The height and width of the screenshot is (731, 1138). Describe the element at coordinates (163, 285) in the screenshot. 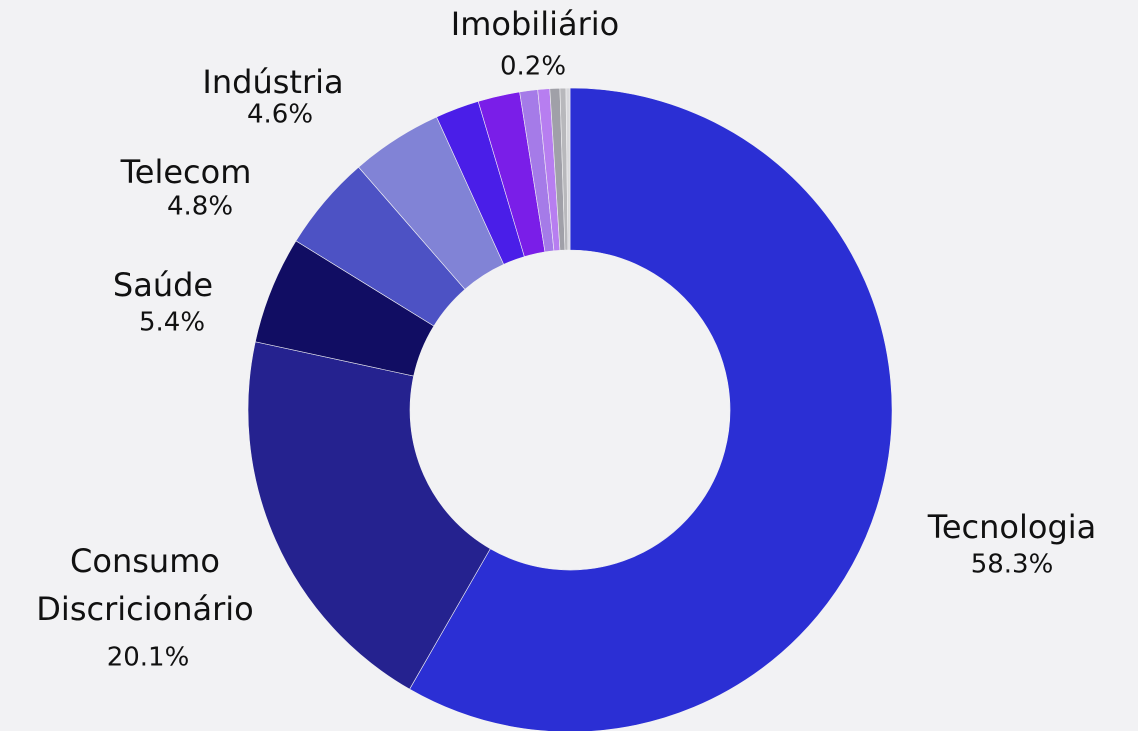

I see `category-label: Saúde` at that location.